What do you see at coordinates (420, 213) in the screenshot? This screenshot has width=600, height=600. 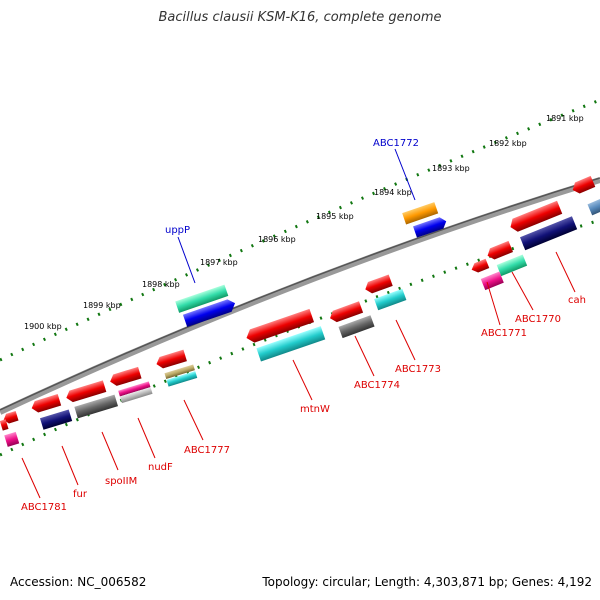 I see `gene-orange` at bounding box center [420, 213].